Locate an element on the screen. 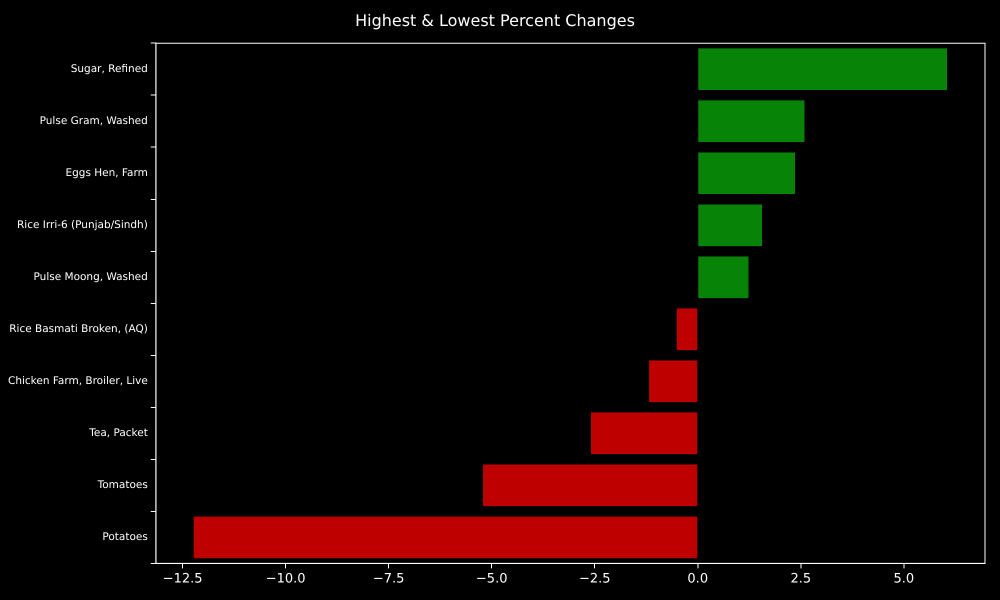 The image size is (1000, 600). y-tick-label: Eggs Hen, Farm is located at coordinates (106, 172).